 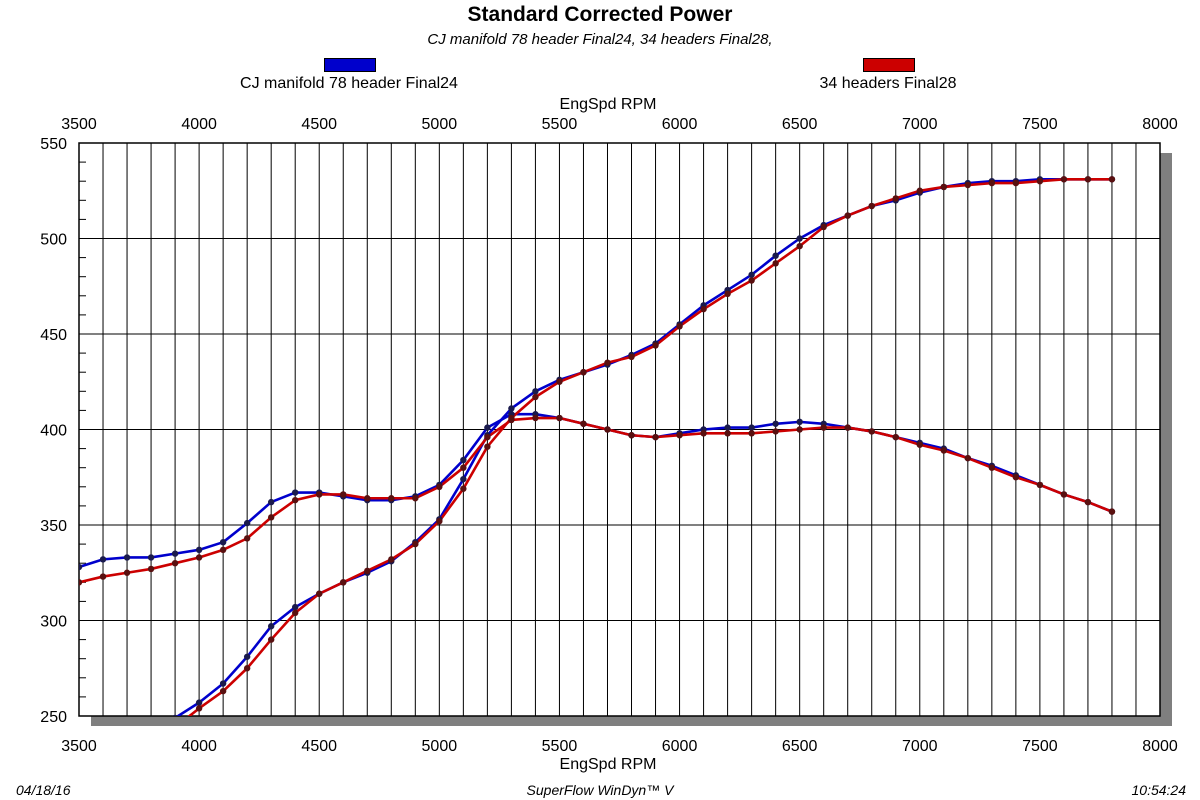 I want to click on legend-label-series-2: 34 headers Final28, so click(x=888, y=83).